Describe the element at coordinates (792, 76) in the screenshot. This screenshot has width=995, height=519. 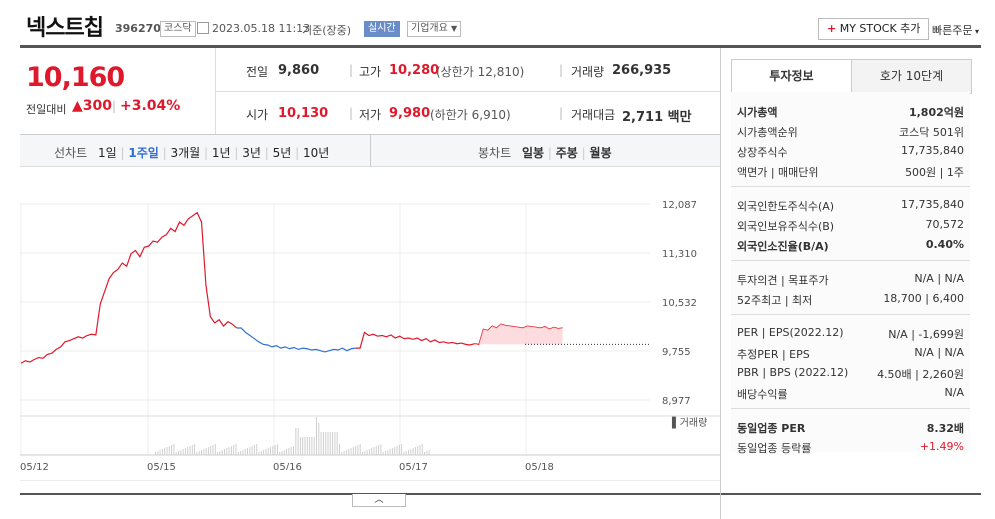
I see `tab-invest-info: 투자정보` at that location.